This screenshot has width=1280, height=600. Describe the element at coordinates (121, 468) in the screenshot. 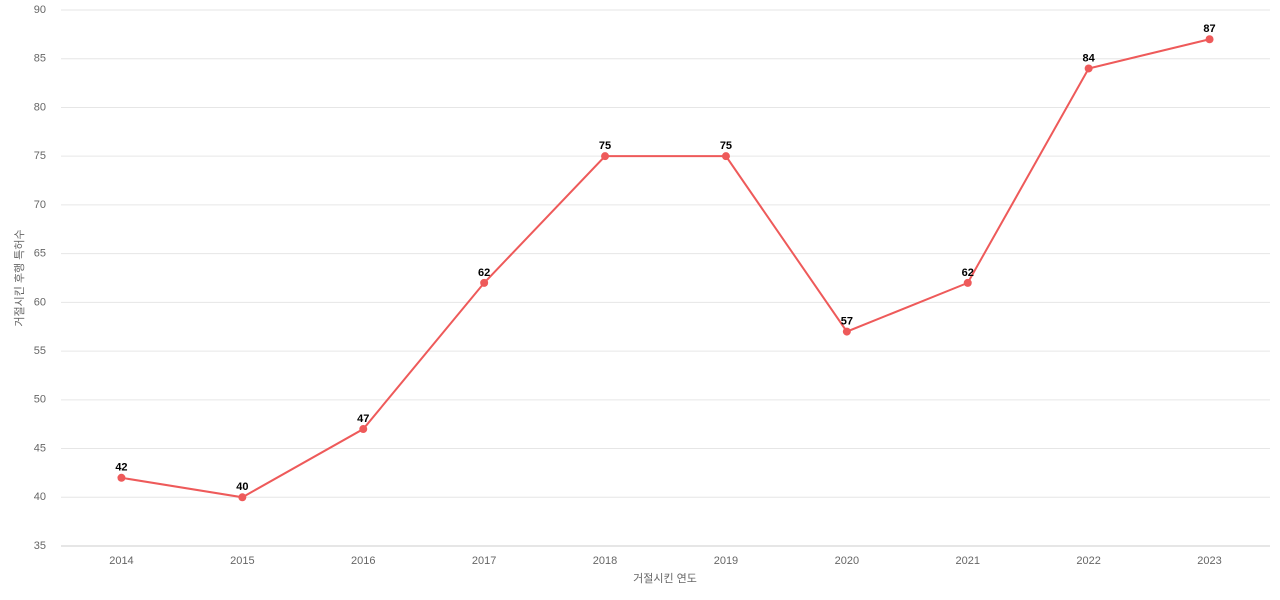

I see `value-label: 42` at that location.